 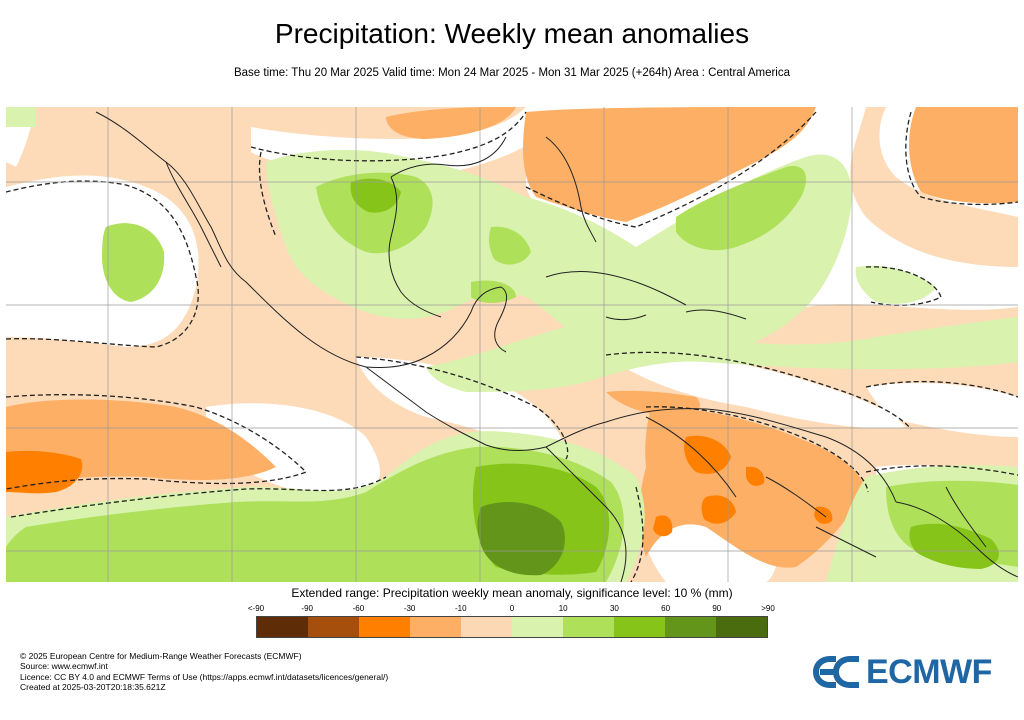 I want to click on legend-tick-labels: <-90 -90 -60 -30 -10 0 10 30 60 90 >90, so click(x=511, y=610).